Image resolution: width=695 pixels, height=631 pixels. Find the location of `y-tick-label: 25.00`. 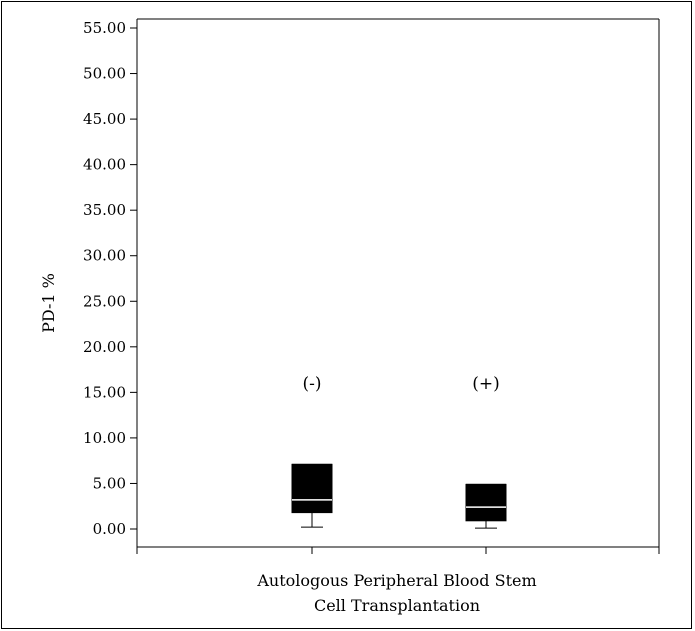

y-tick-label: 25.00 is located at coordinates (104, 301).